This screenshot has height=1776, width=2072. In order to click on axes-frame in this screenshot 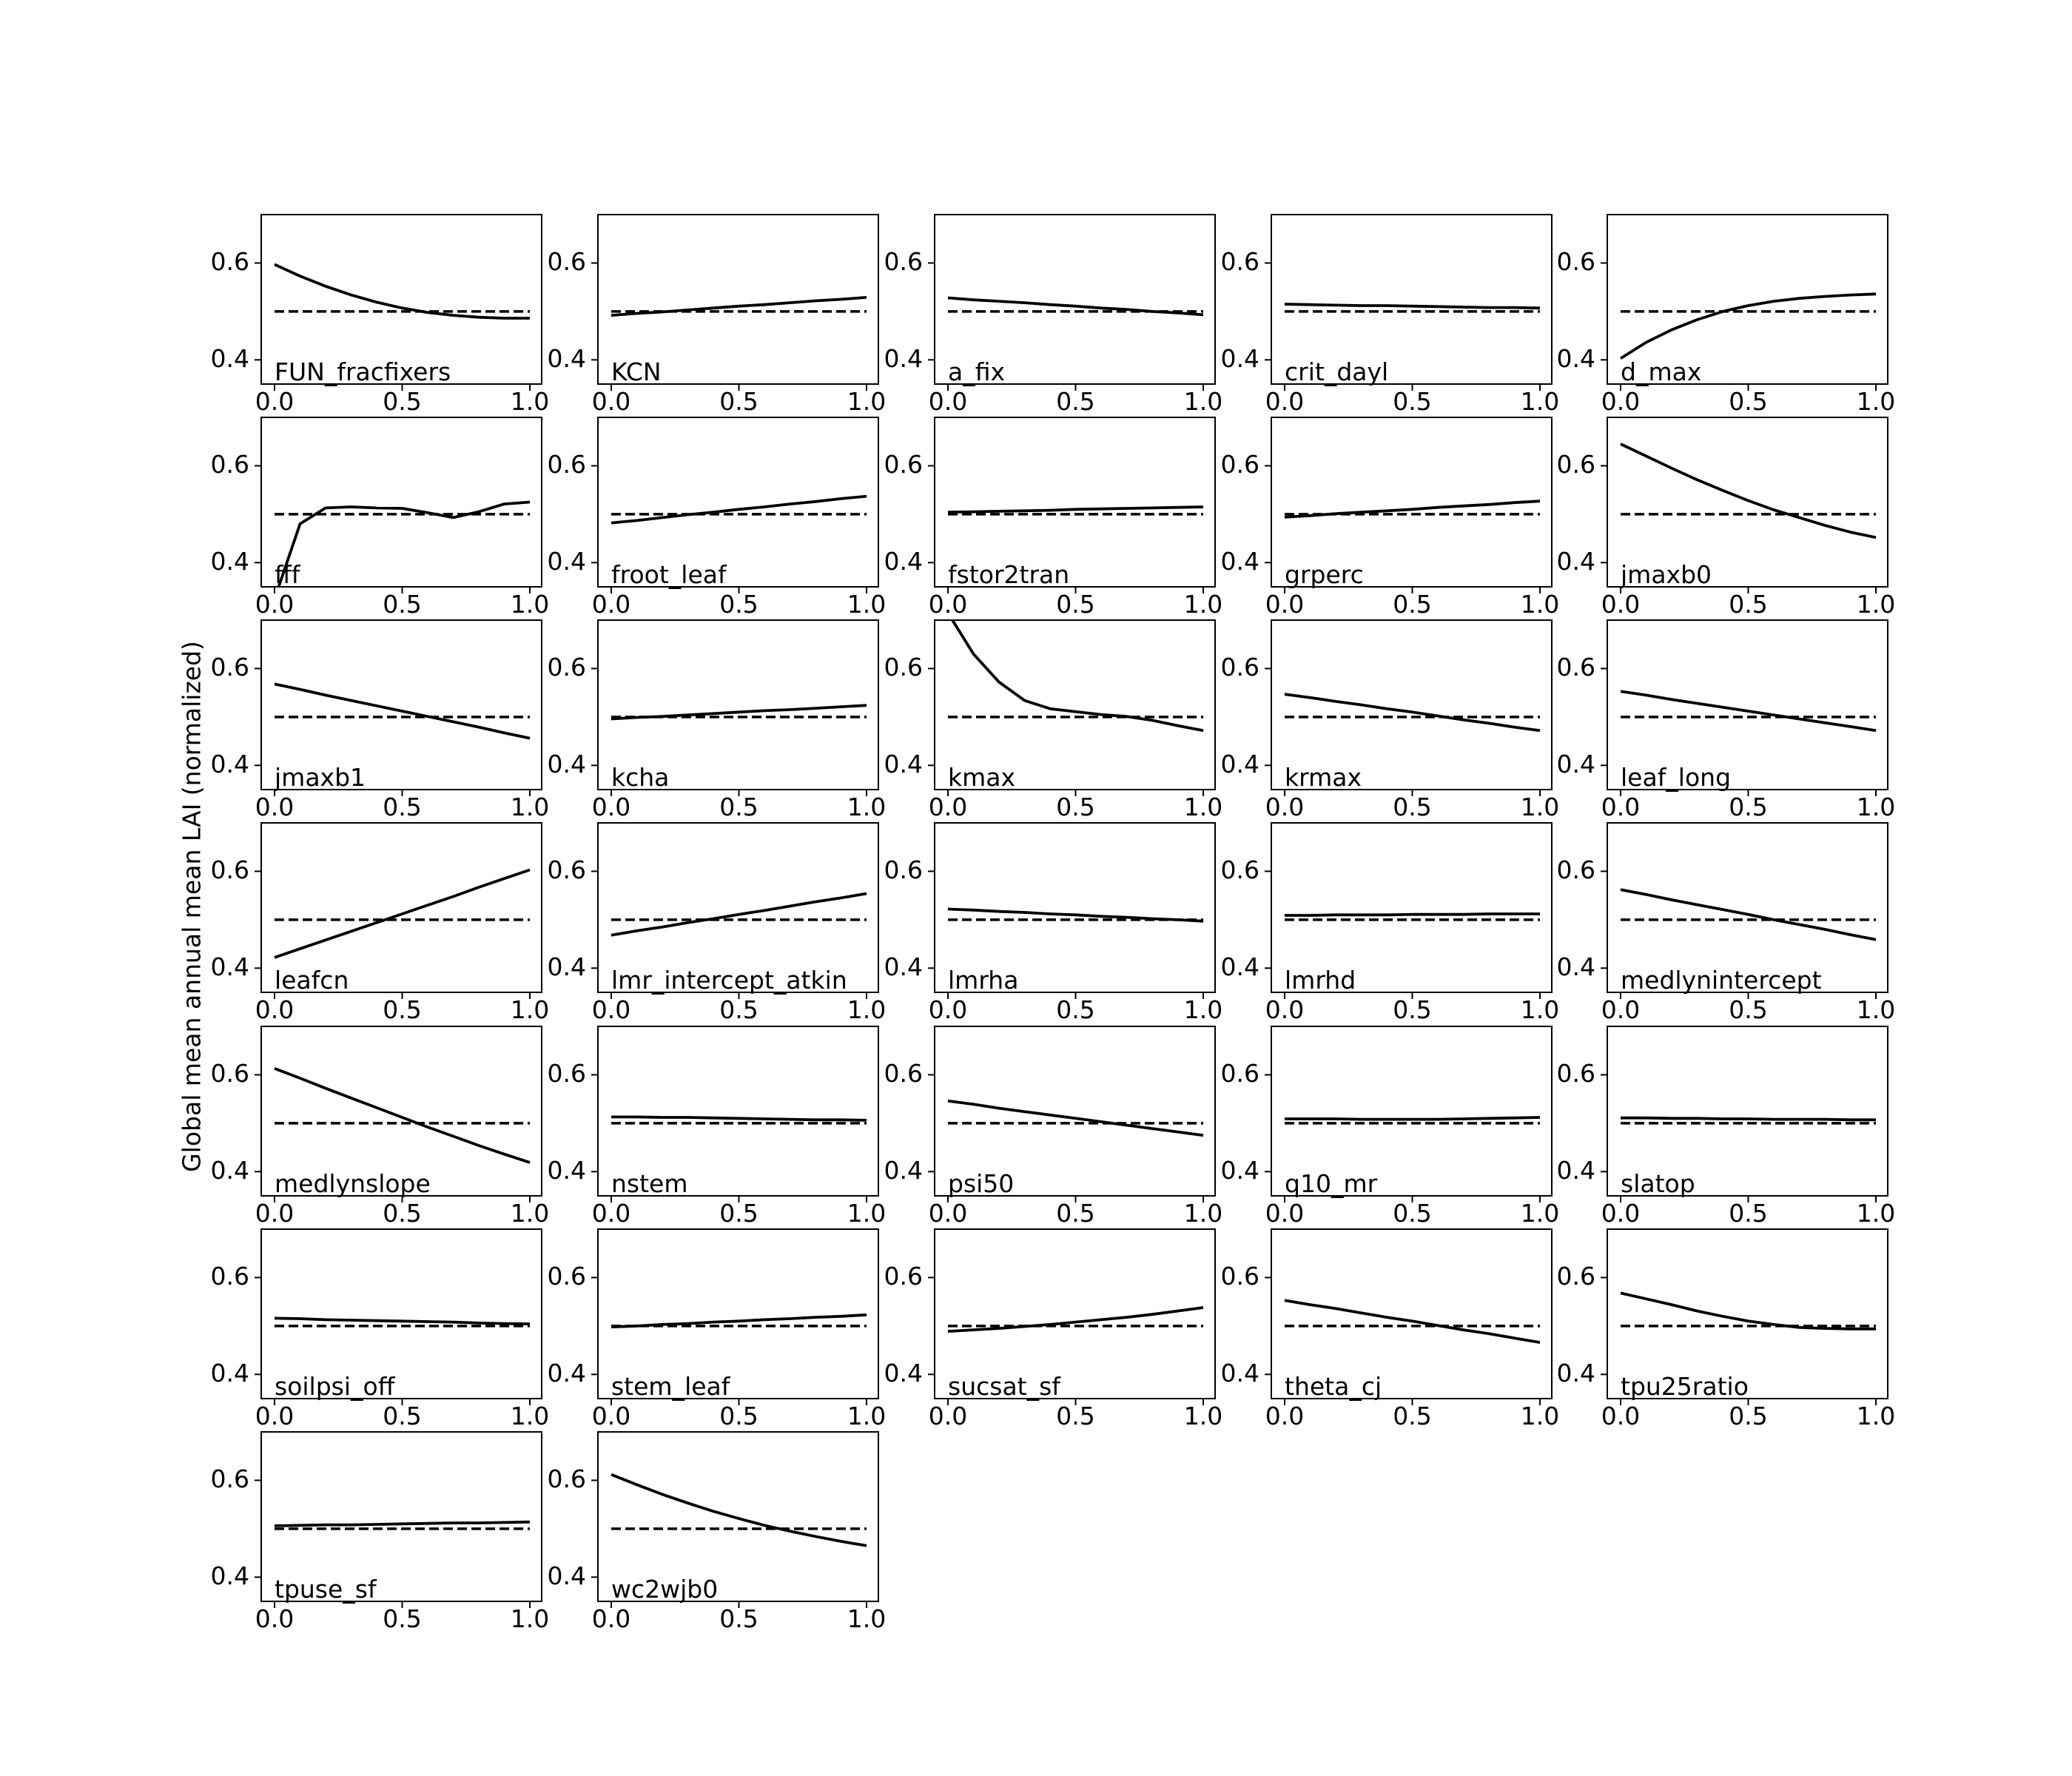, I will do `click(401, 502)`.